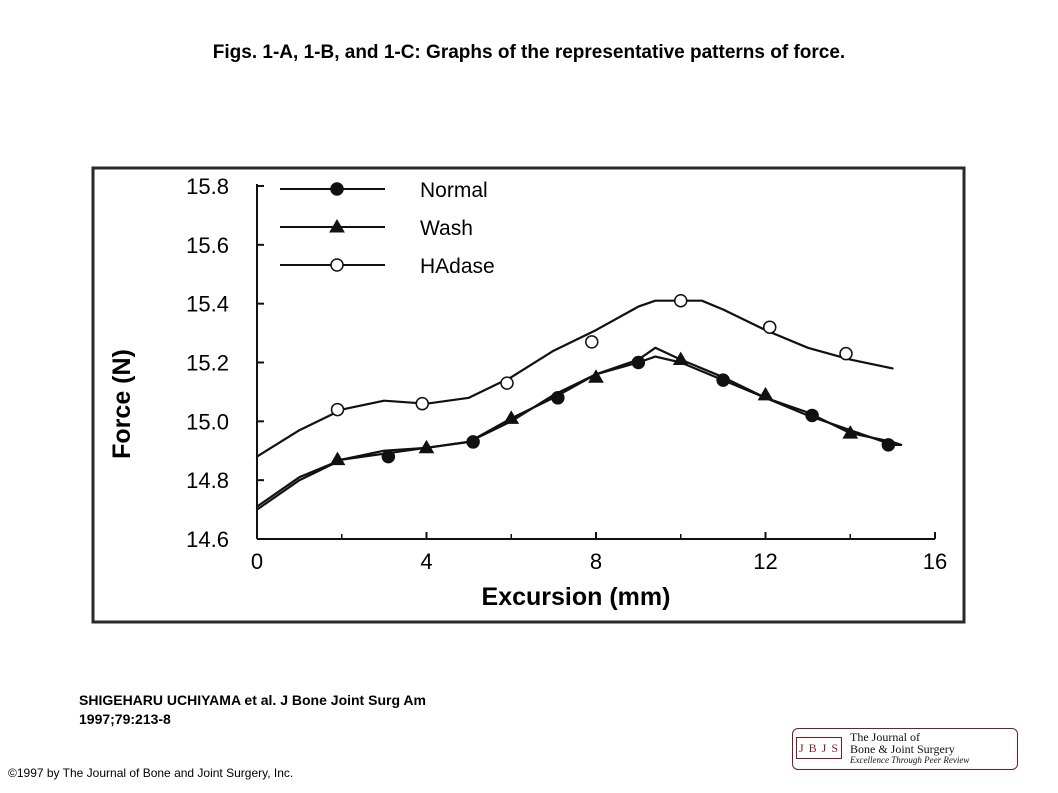 The width and height of the screenshot is (1058, 793). I want to click on x-tick-label: 0, so click(257, 561).